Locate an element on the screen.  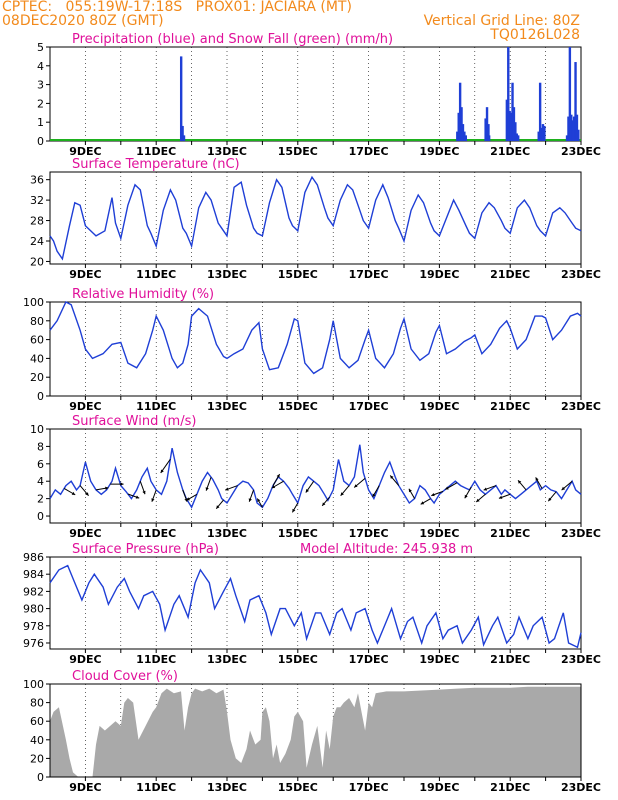
plot-frame-wind is located at coordinates (315, 476).